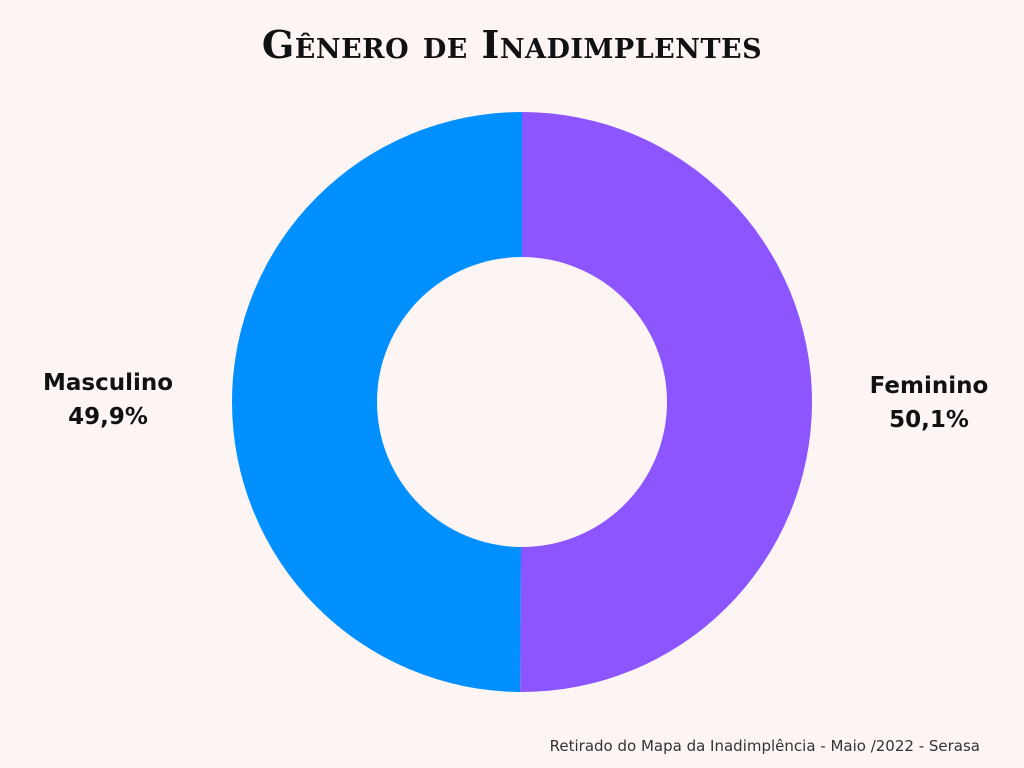 This screenshot has height=768, width=1024. I want to click on label-feminino: Feminino 50,1%, so click(921, 403).